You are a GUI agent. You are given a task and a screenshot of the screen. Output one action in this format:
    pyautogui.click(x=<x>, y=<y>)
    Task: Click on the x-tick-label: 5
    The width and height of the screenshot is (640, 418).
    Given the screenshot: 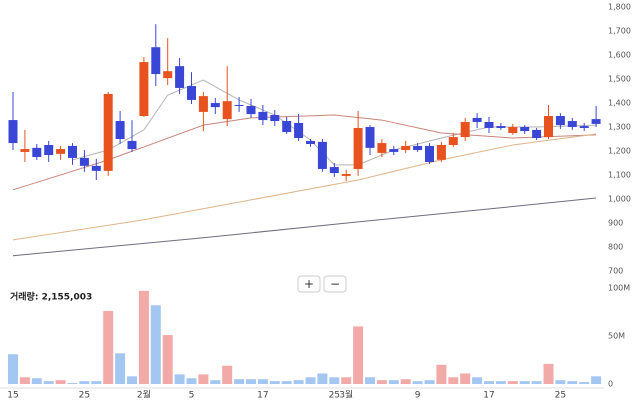 What is the action you would take?
    pyautogui.click(x=192, y=396)
    